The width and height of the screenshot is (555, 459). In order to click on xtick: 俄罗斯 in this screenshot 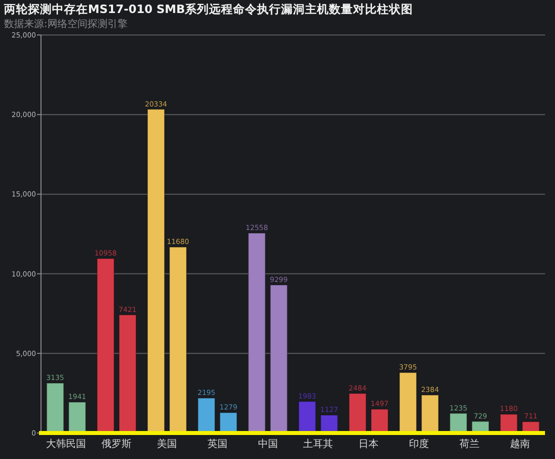, I will do `click(117, 444)`.